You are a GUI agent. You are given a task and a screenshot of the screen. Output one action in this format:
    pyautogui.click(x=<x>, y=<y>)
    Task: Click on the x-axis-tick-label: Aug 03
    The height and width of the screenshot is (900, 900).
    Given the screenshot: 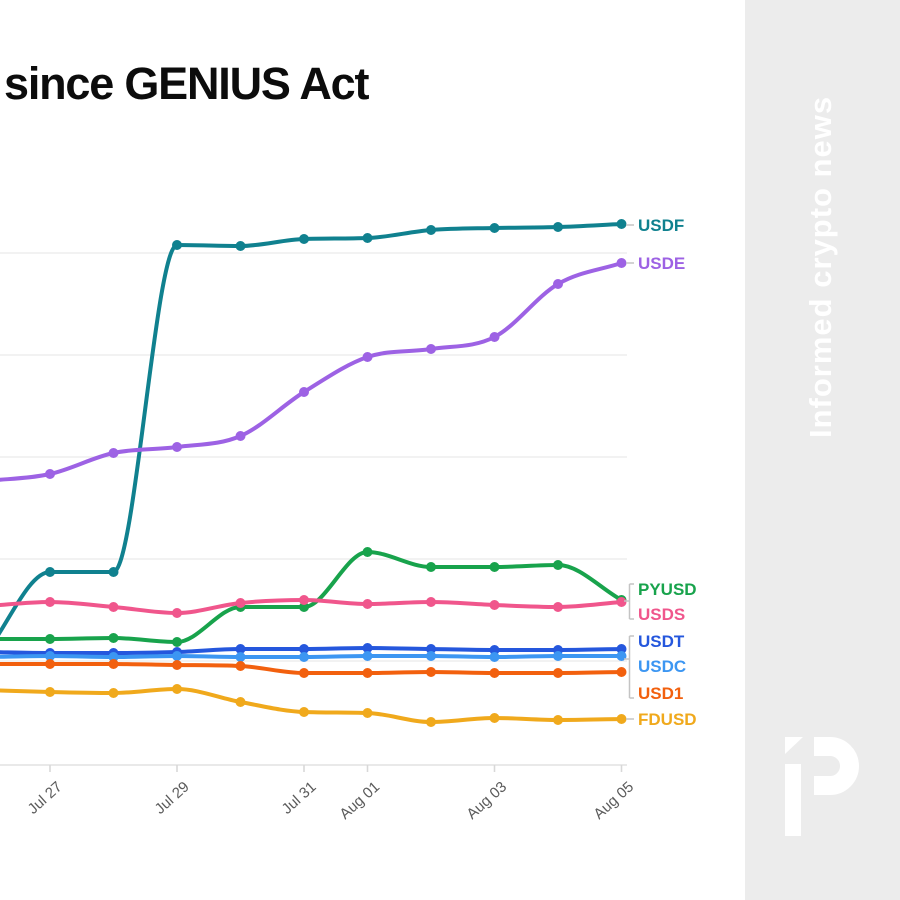 What is the action you would take?
    pyautogui.click(x=486, y=800)
    